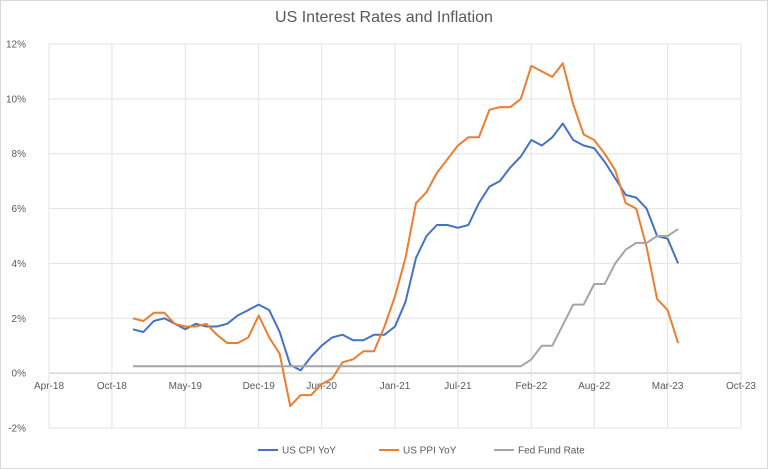  Describe the element at coordinates (19, 154) in the screenshot. I see `y-tick-label: 8%` at that location.